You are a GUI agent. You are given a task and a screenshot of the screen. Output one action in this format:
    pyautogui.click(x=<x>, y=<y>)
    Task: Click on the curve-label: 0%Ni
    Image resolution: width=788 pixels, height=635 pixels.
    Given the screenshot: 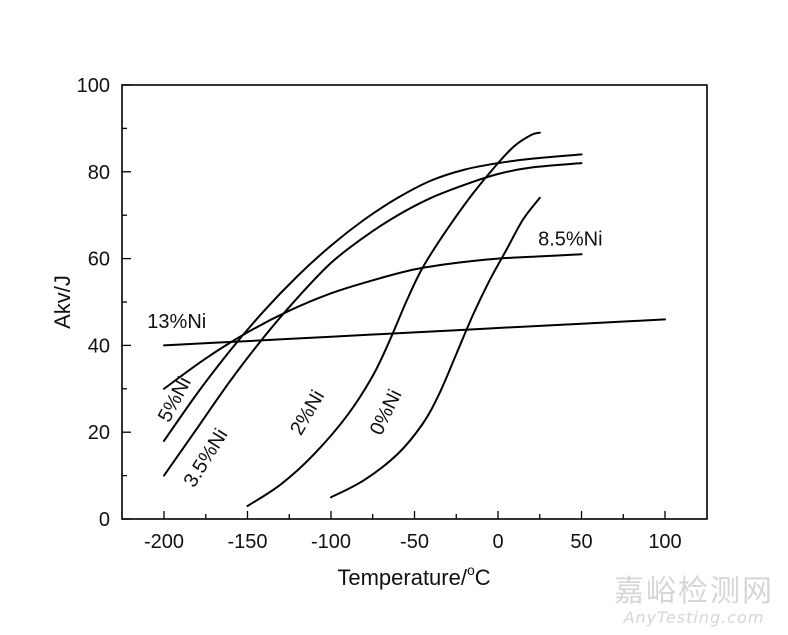 What is the action you would take?
    pyautogui.click(x=386, y=412)
    